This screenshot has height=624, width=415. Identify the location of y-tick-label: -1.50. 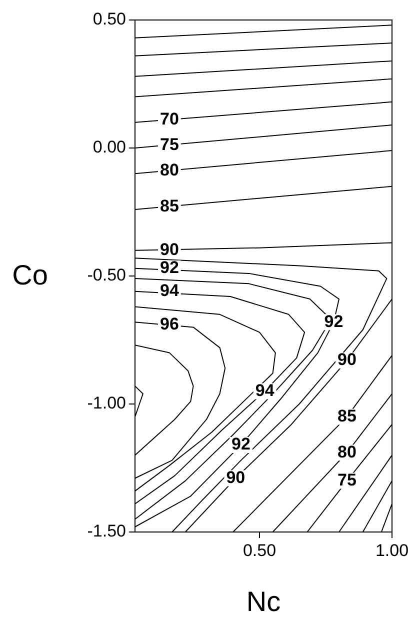
(106, 531).